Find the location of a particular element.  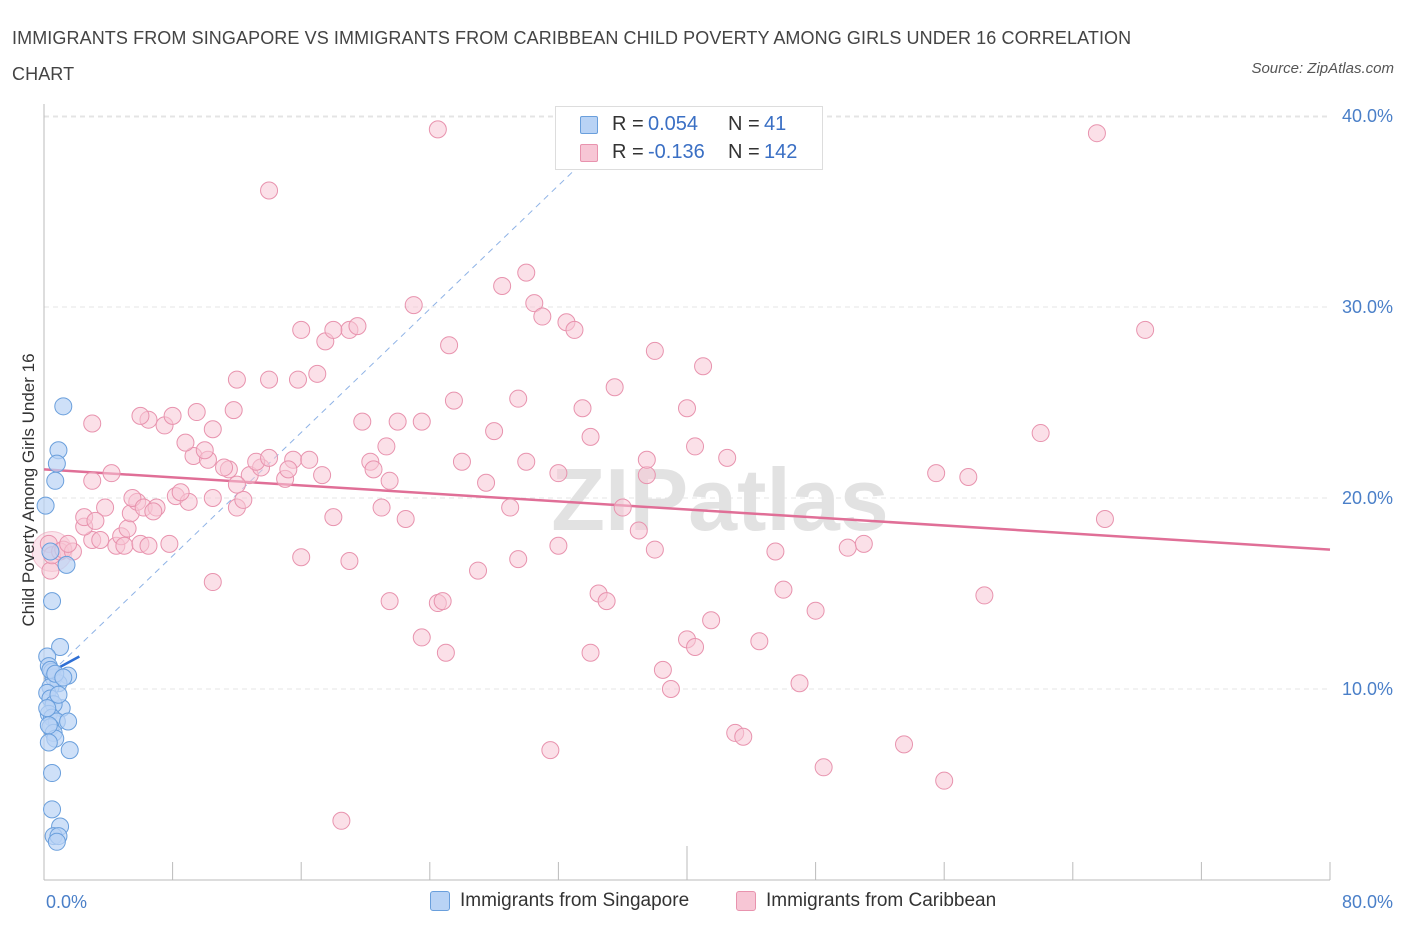

legend-label-caribbean: Immigrants from Caribbean is located at coordinates (881, 900).